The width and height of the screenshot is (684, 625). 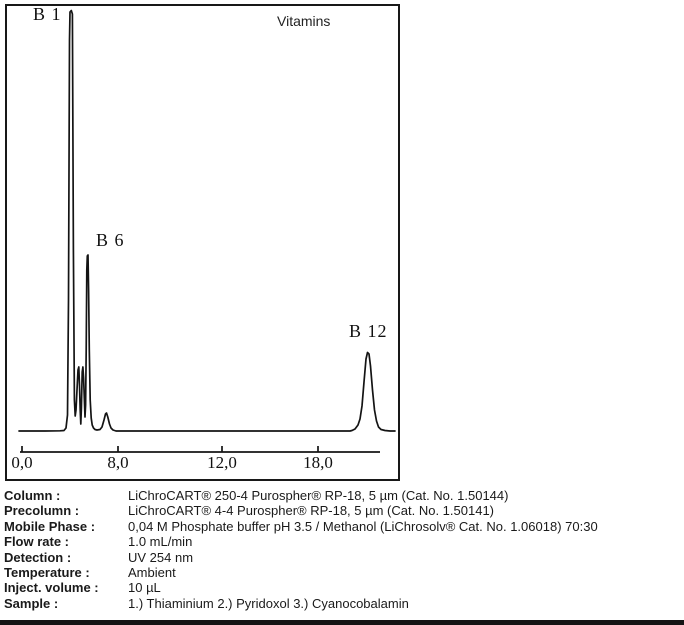 I want to click on method-label: Precolumn :, so click(x=42, y=511).